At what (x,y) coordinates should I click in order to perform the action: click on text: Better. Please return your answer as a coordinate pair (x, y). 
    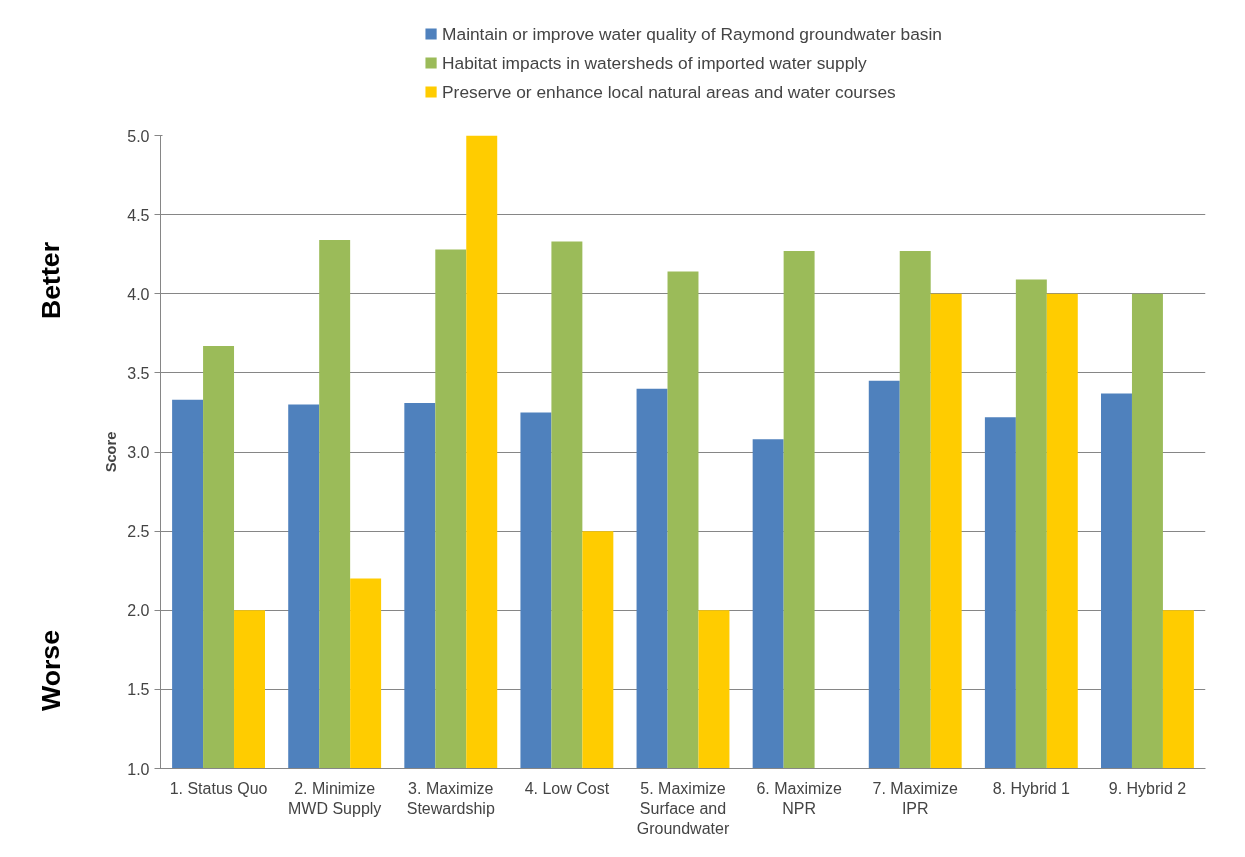
    Looking at the image, I should click on (50, 280).